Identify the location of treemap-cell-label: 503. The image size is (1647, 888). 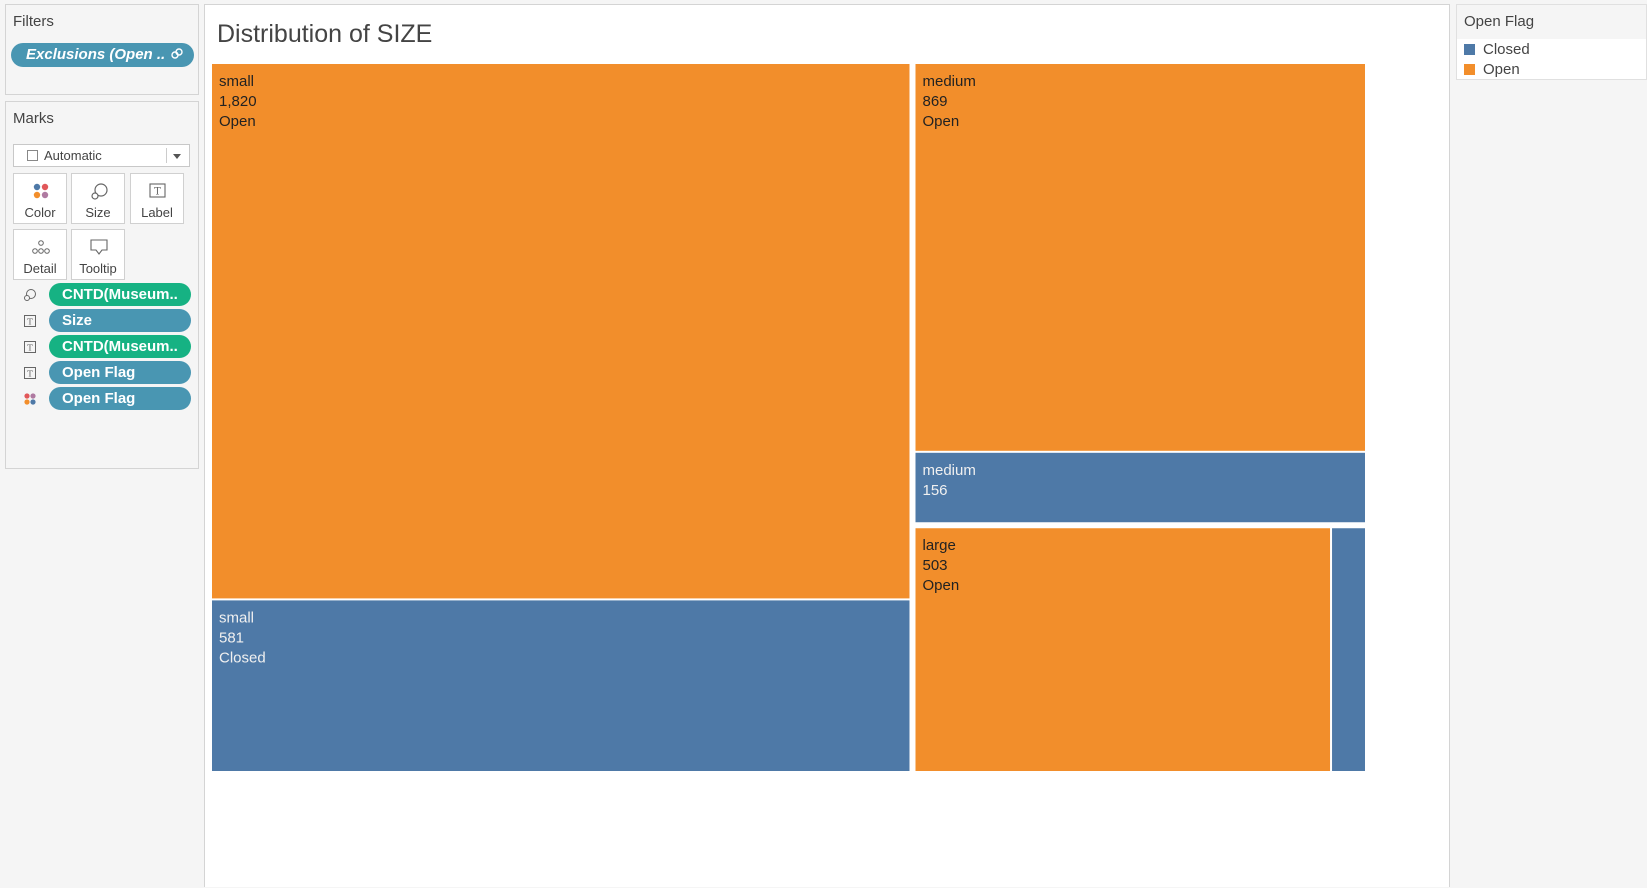
(934, 565).